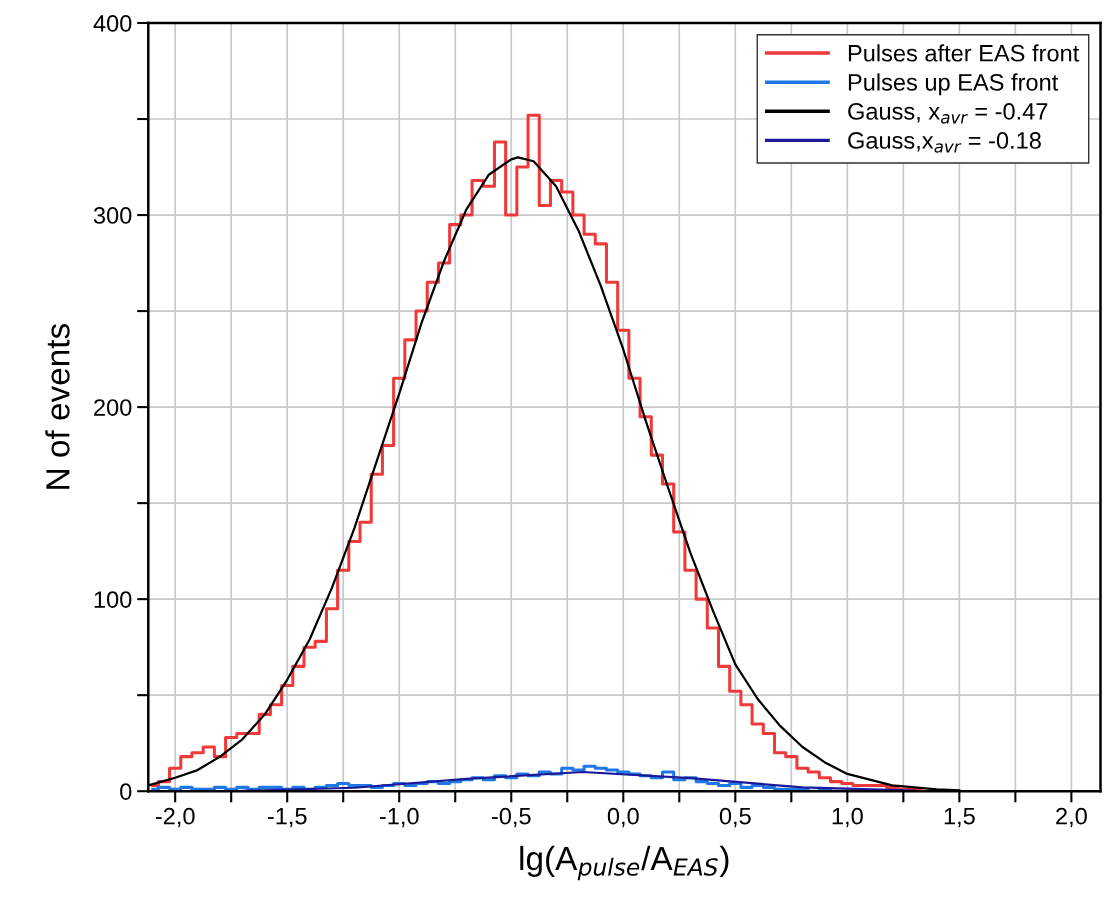 The image size is (1115, 920). Describe the element at coordinates (948, 113) in the screenshot. I see `legend-label: Gauss, x$_{avr}$ = -0.47` at that location.